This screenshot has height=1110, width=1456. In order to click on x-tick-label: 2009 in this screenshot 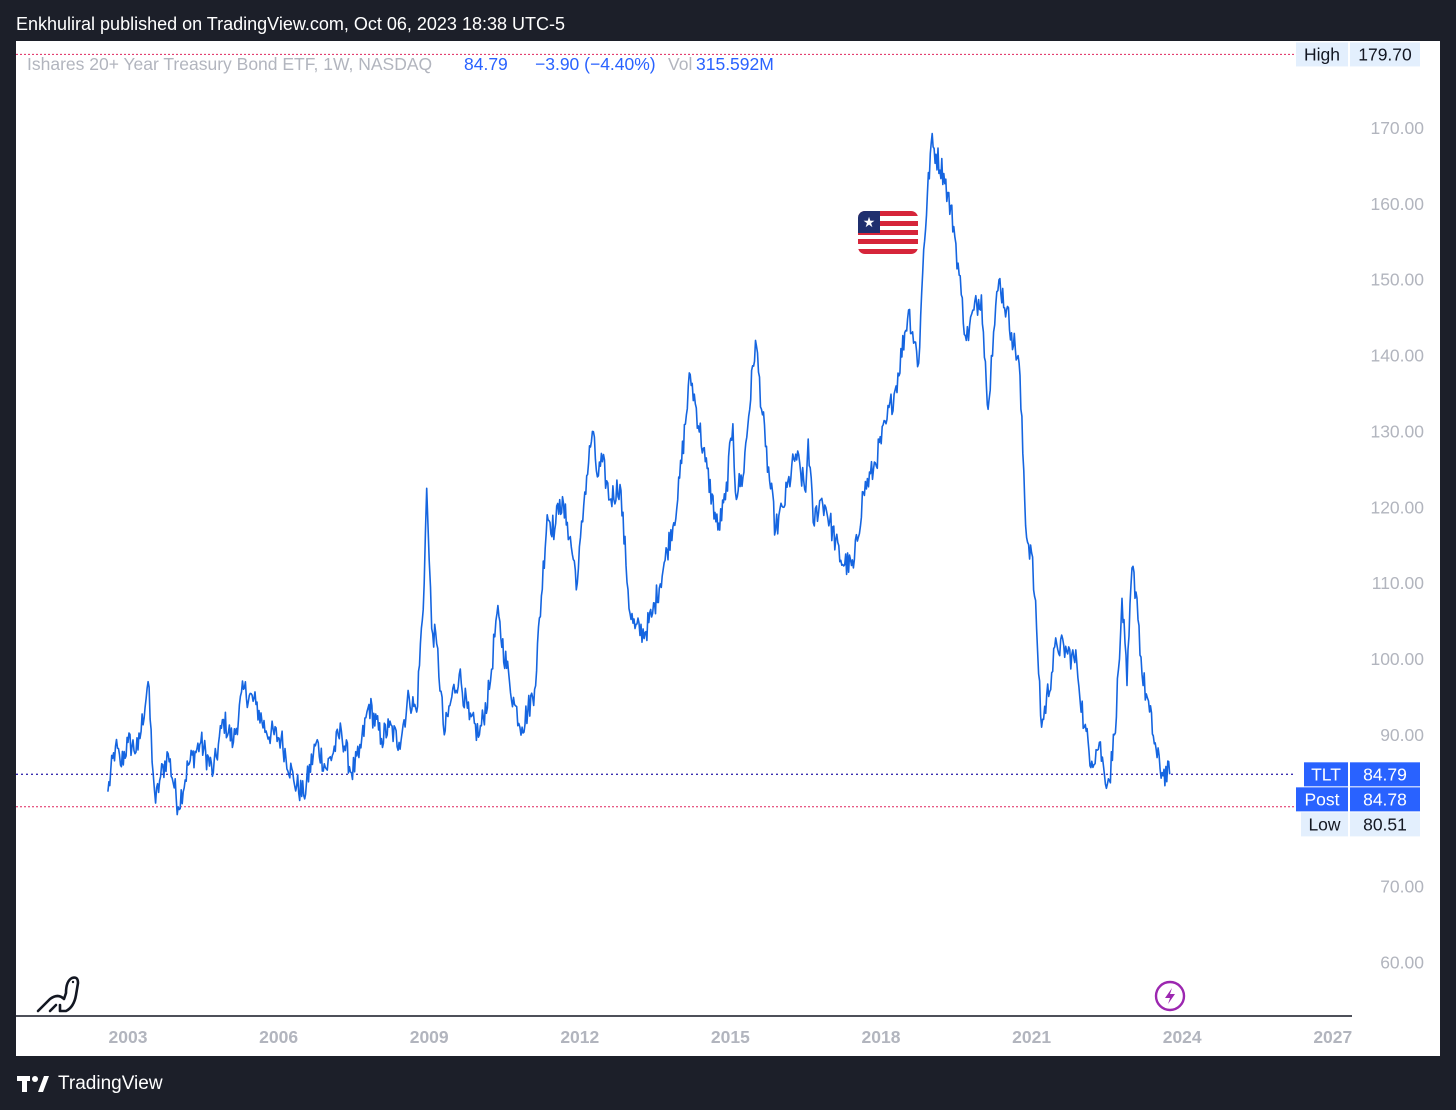, I will do `click(429, 1037)`.